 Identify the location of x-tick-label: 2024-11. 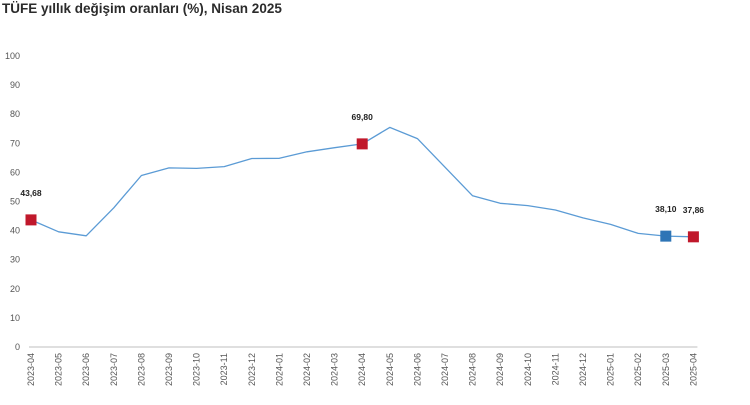
(555, 369).